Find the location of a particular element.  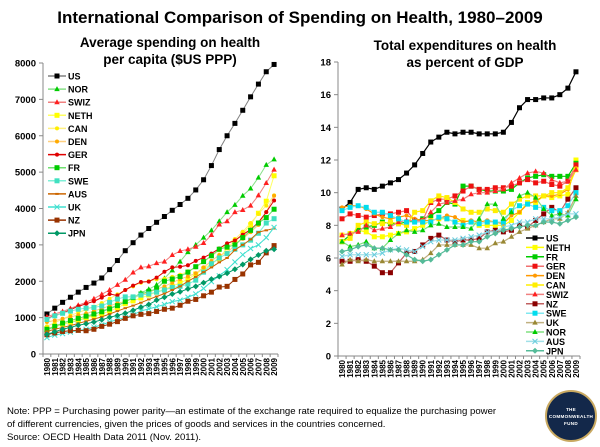

legend-item: GER is located at coordinates (68, 155).